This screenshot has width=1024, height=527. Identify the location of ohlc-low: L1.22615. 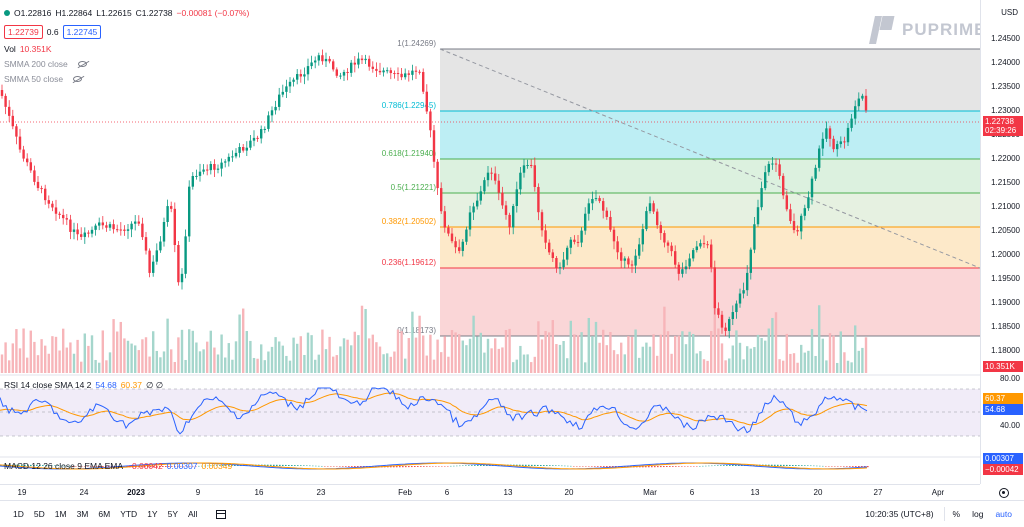
(114, 13).